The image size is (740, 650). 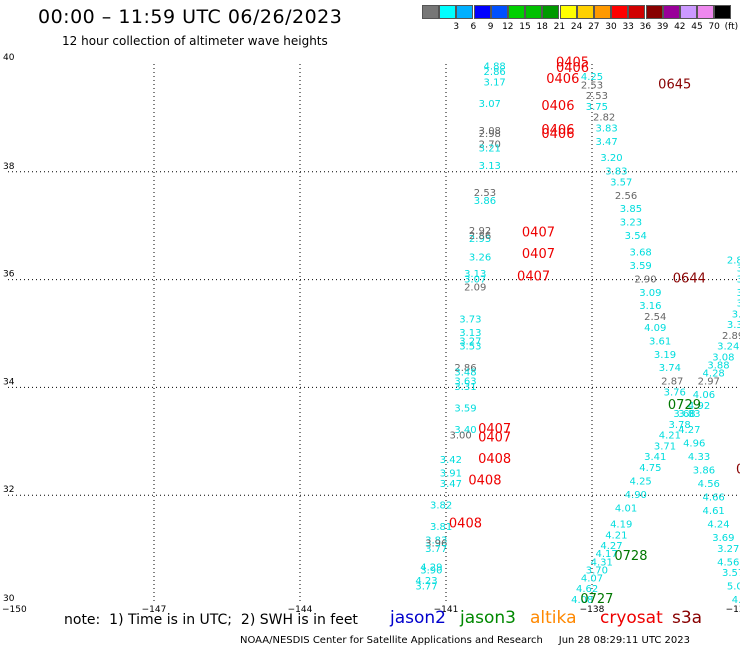 What do you see at coordinates (731, 27) in the screenshot?
I see `legend-label: (ft)` at bounding box center [731, 27].